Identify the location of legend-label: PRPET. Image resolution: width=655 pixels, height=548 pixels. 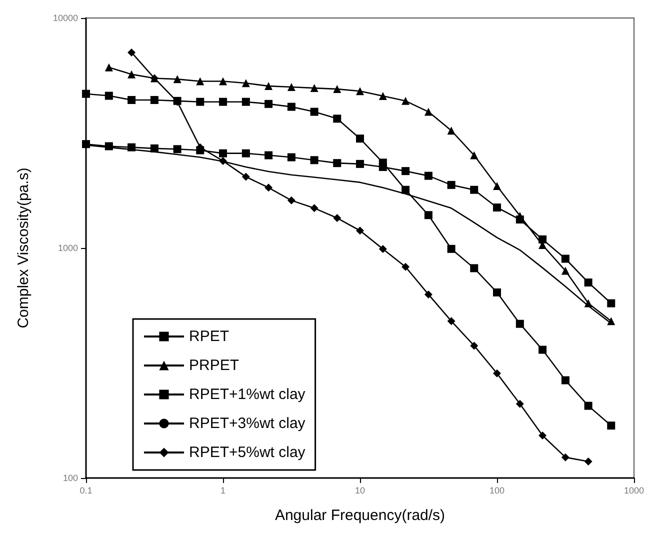
(214, 365).